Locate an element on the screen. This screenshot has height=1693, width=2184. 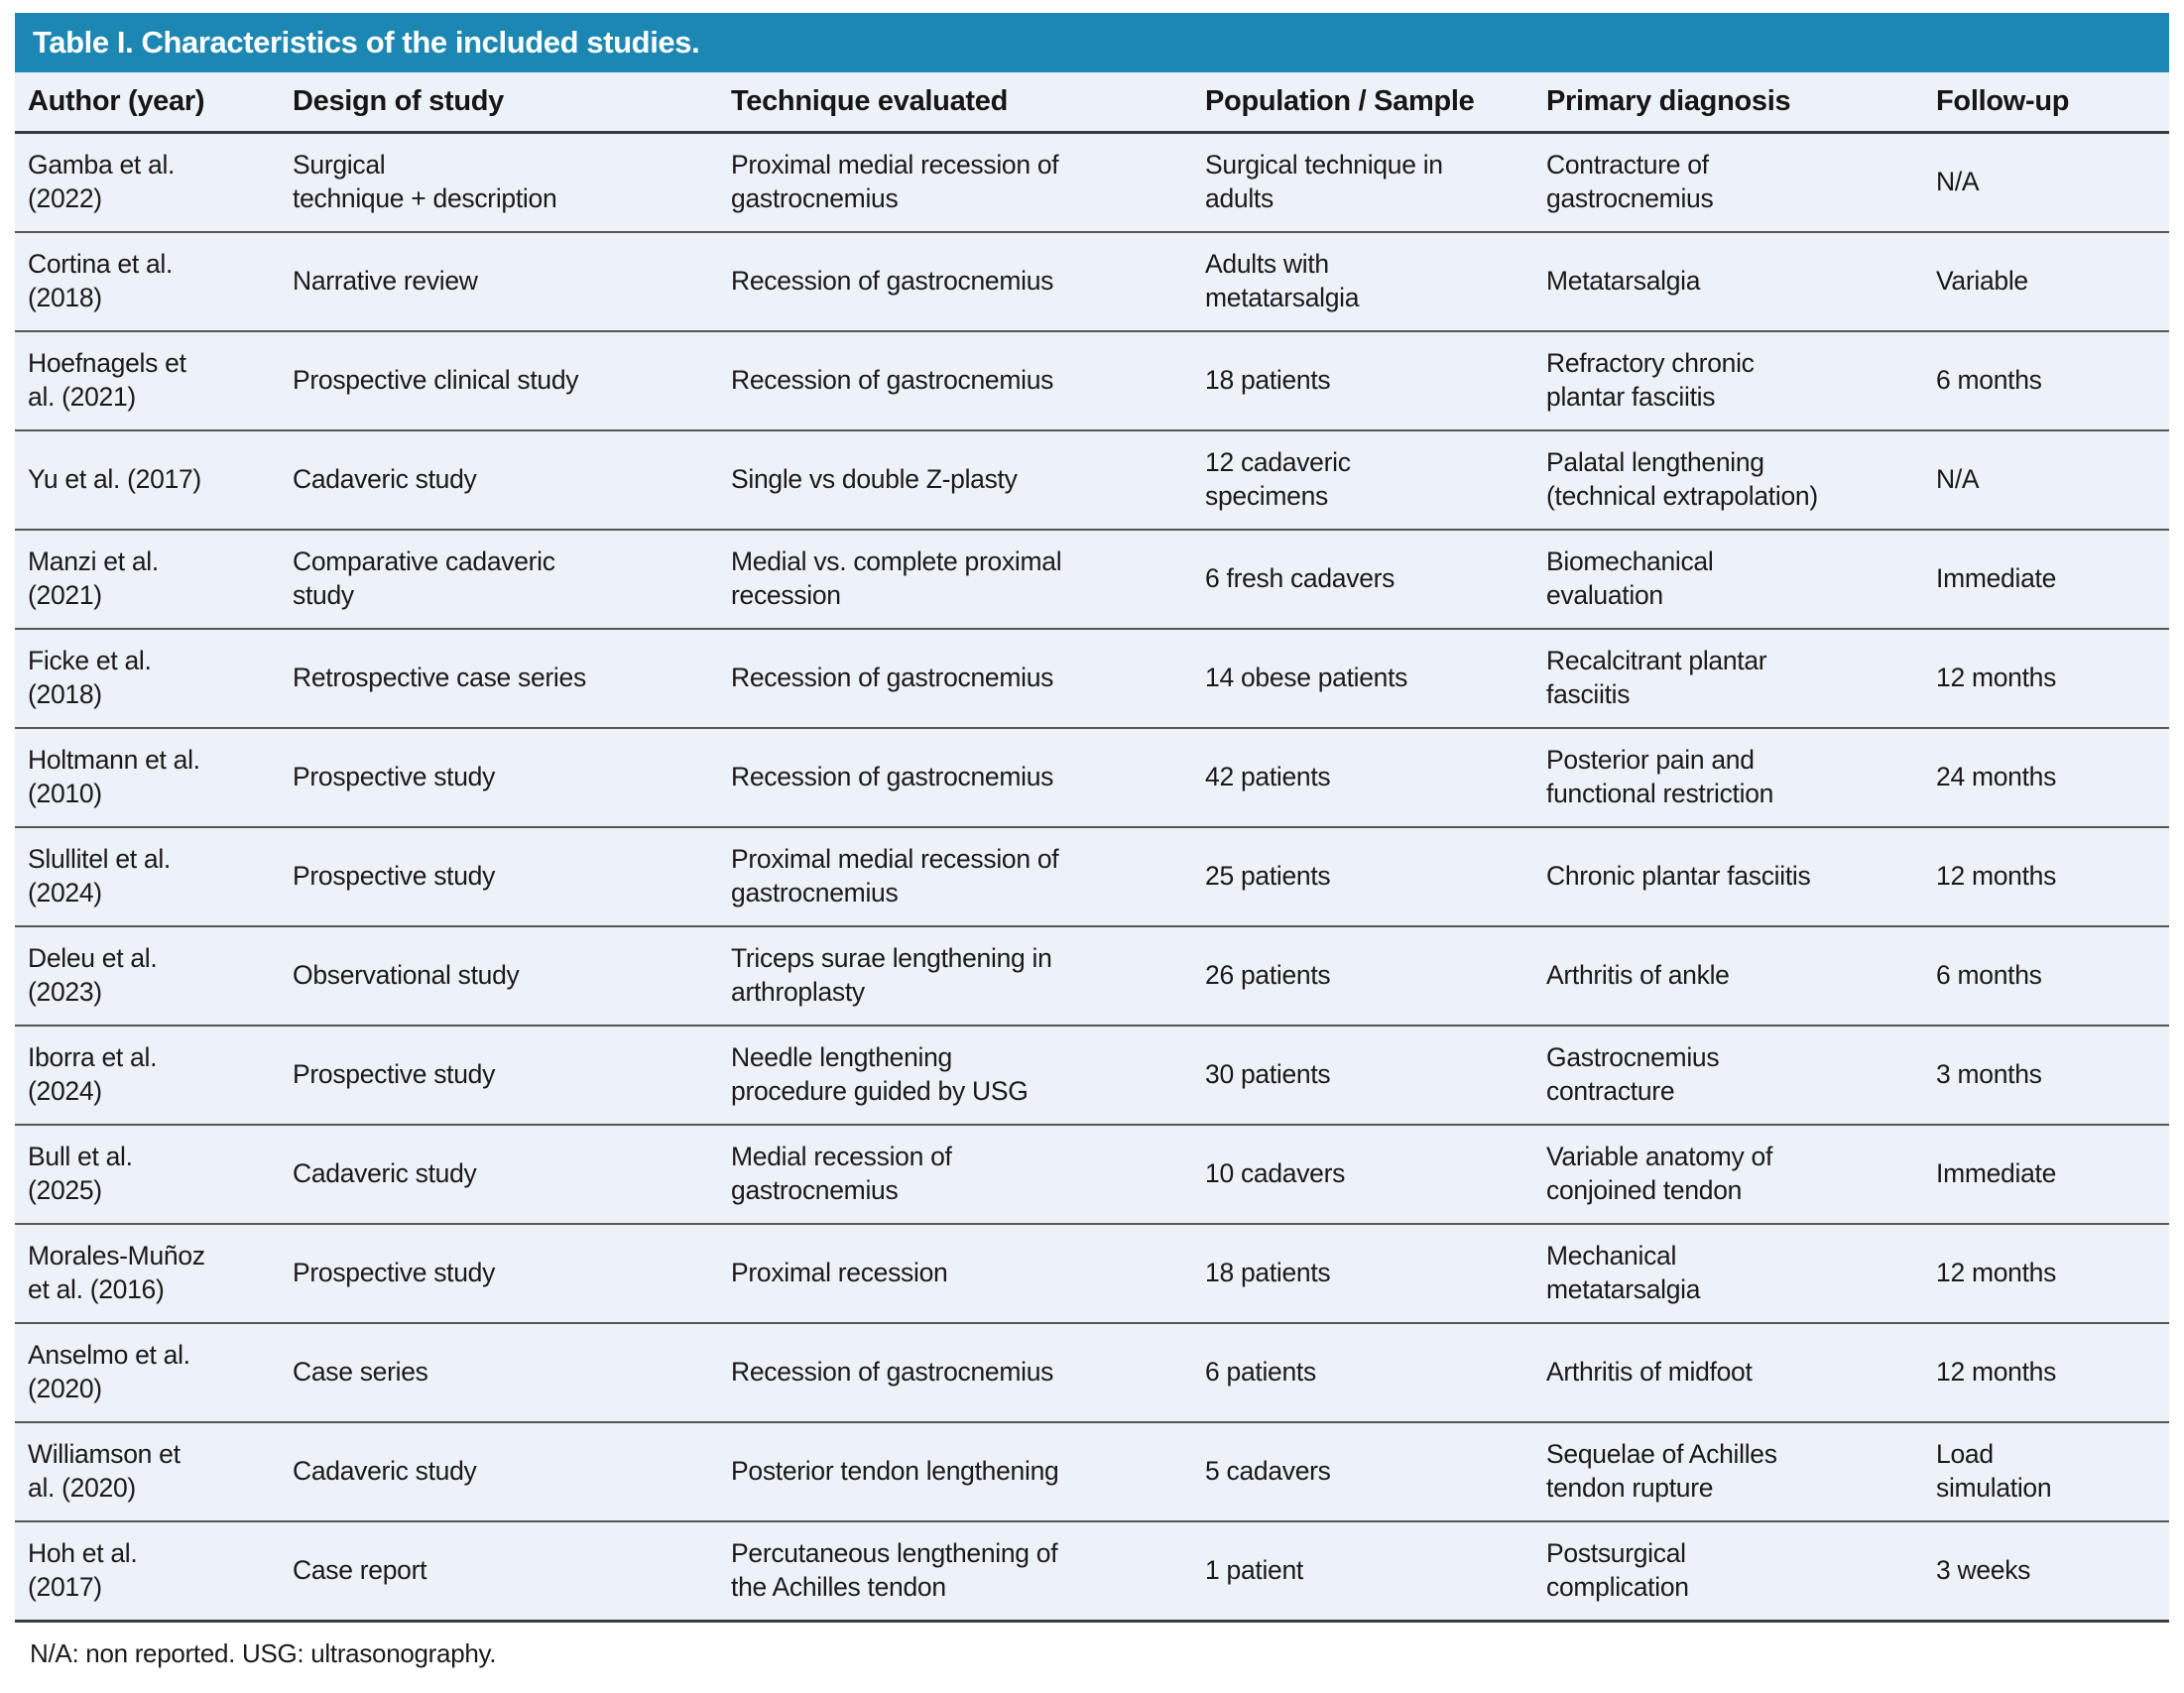
table-cell: Comparative cadaveric study is located at coordinates (499, 579).